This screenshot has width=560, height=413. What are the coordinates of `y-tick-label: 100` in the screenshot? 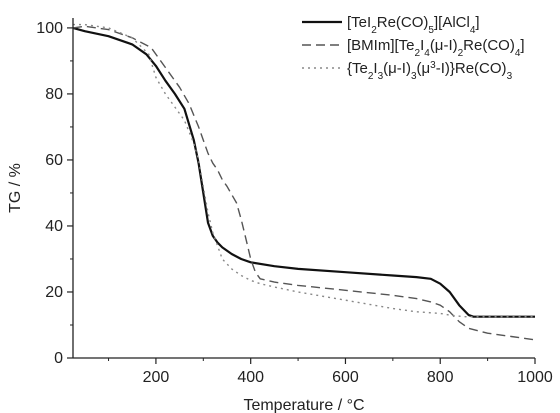 It's located at (49, 28).